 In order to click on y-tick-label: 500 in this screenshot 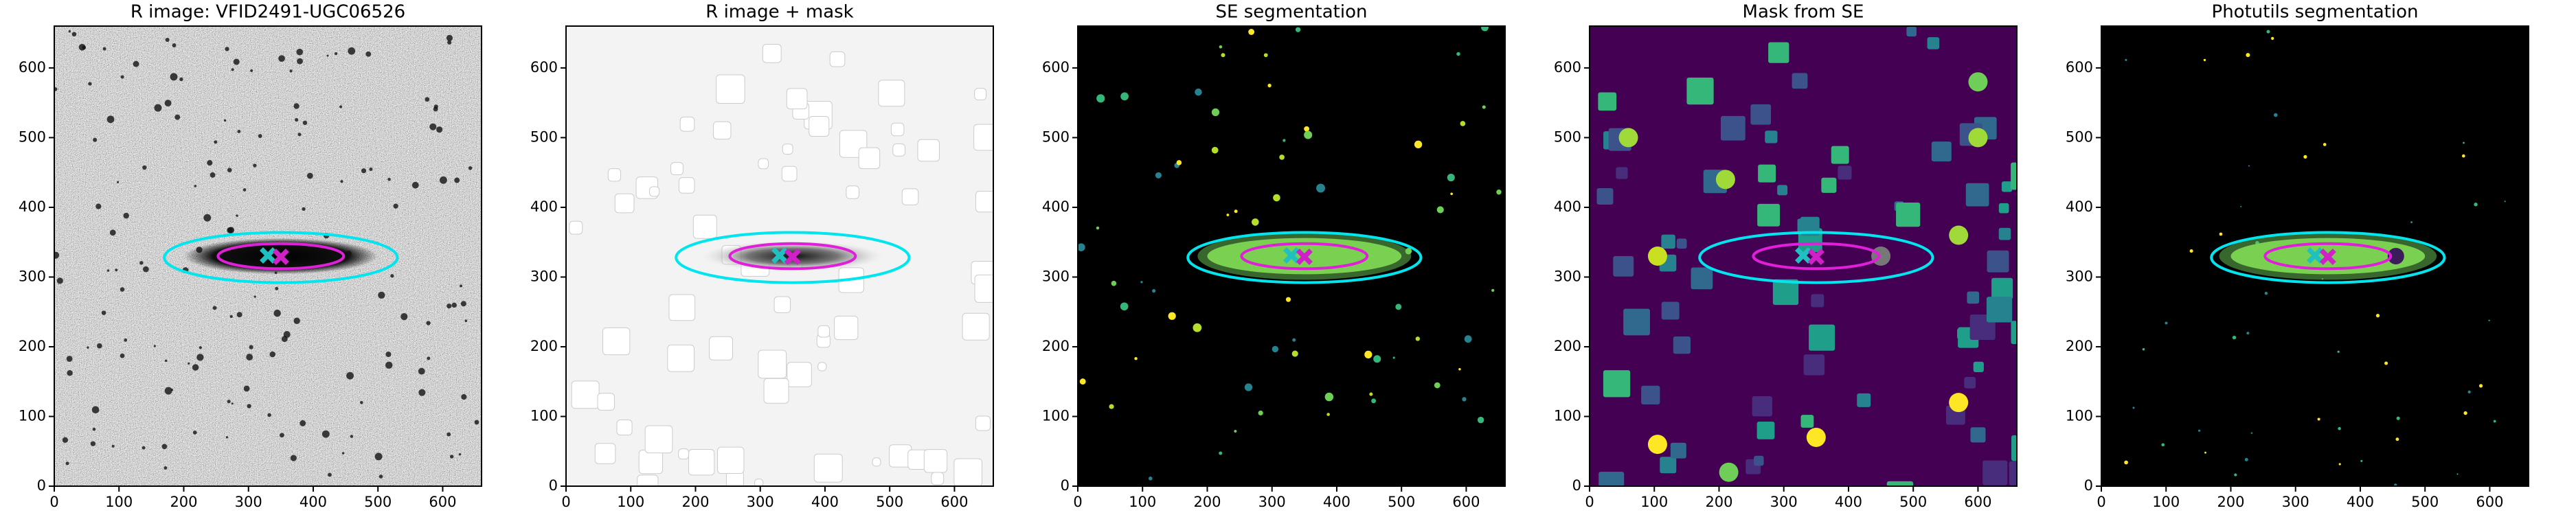, I will do `click(1056, 136)`.